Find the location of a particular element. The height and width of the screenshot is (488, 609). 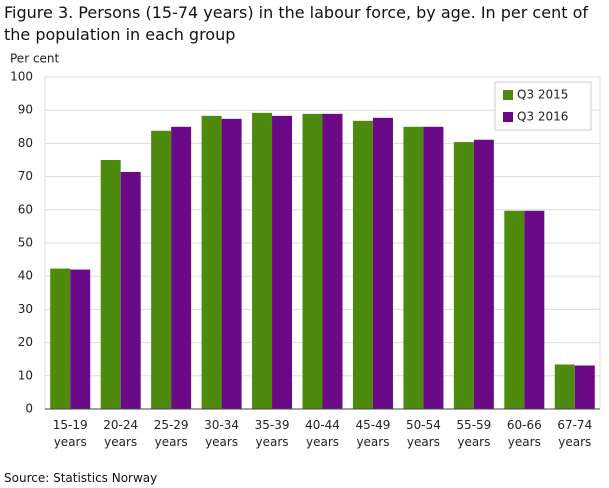

x-tick-label: 20-24 years is located at coordinates (120, 433).